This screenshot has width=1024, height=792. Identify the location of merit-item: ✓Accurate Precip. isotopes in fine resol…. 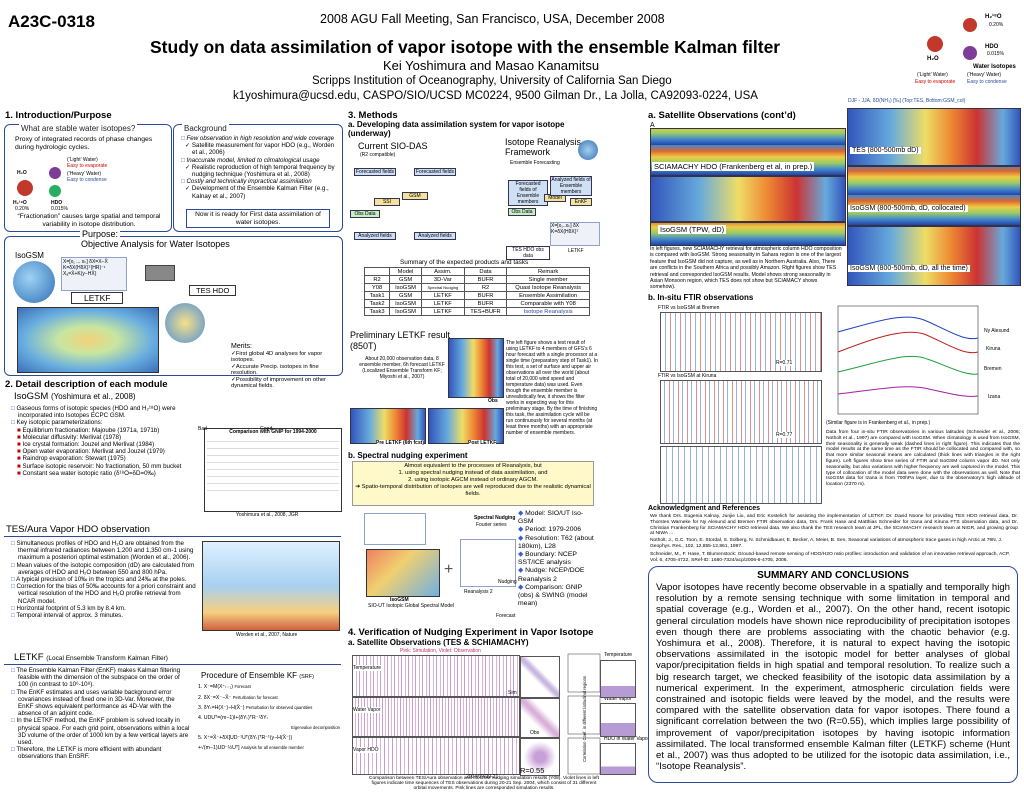
(275, 370).